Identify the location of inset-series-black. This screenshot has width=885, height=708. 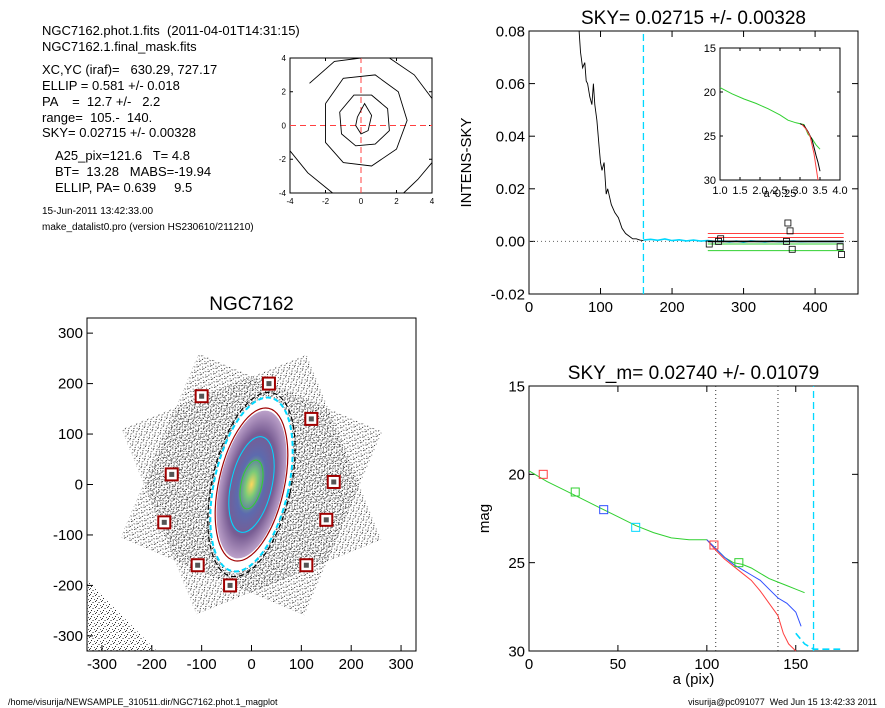
(810, 147).